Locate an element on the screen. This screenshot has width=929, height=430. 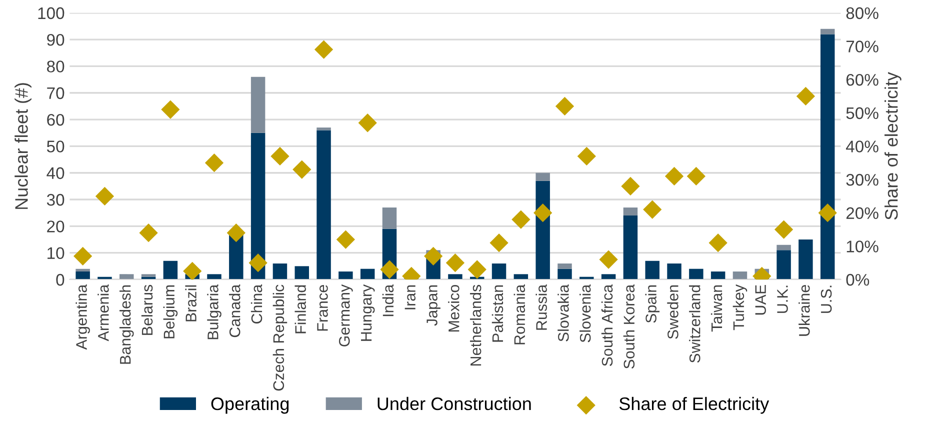
x-tick-label: Switzerland is located at coordinates (694, 324).